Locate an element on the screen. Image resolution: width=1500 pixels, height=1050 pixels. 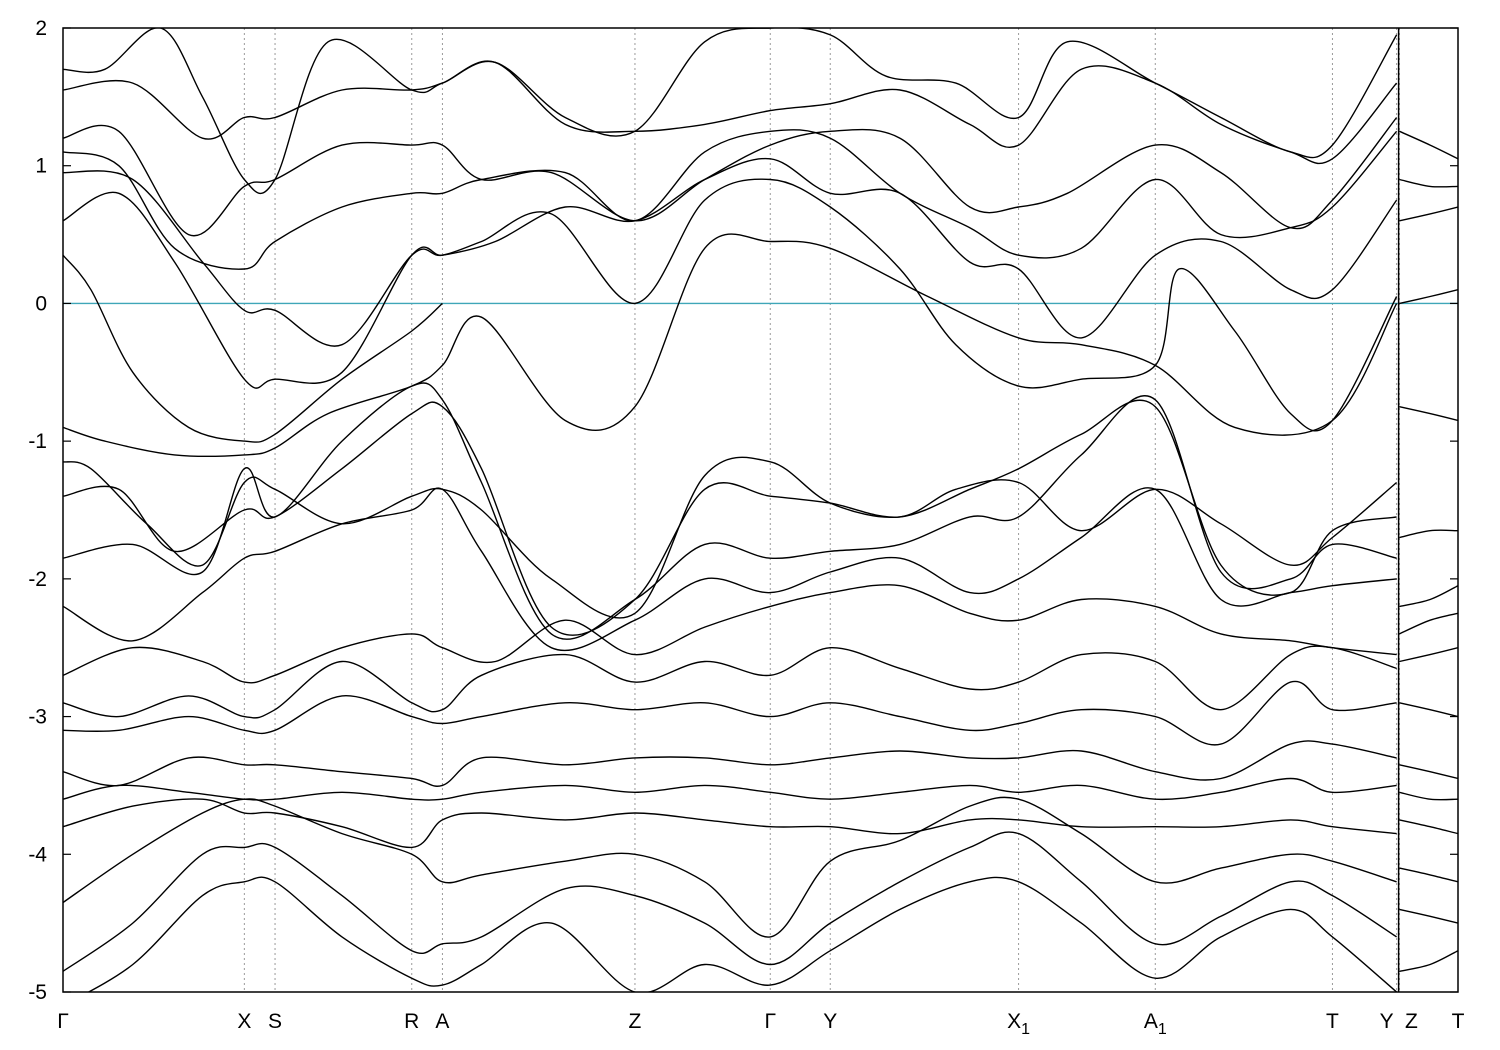
x-tick-label-2: S is located at coordinates (275, 1021).